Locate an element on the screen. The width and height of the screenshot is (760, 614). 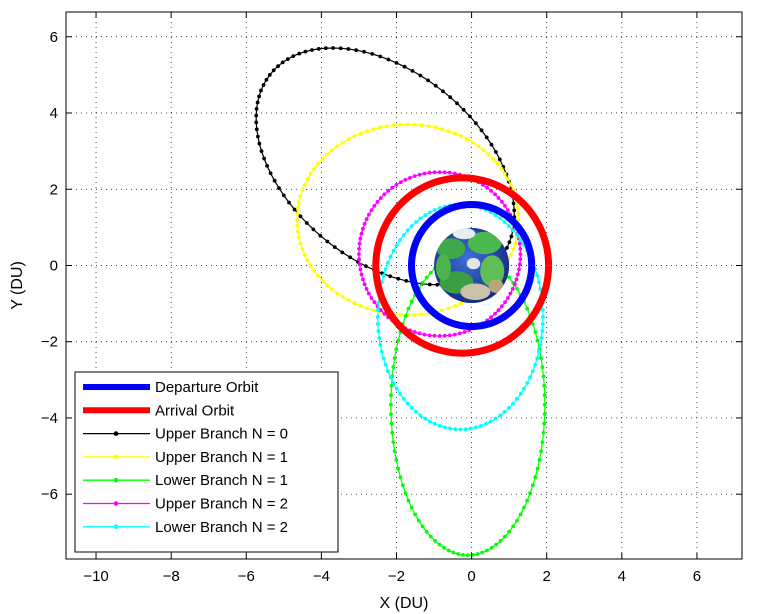
x-tick-label: 6 is located at coordinates (697, 576).